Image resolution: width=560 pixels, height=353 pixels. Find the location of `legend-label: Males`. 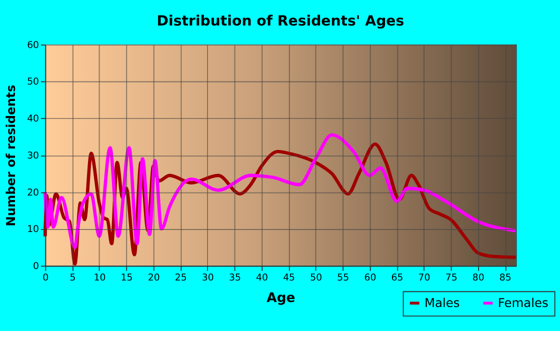

legend-label: Males is located at coordinates (442, 303).